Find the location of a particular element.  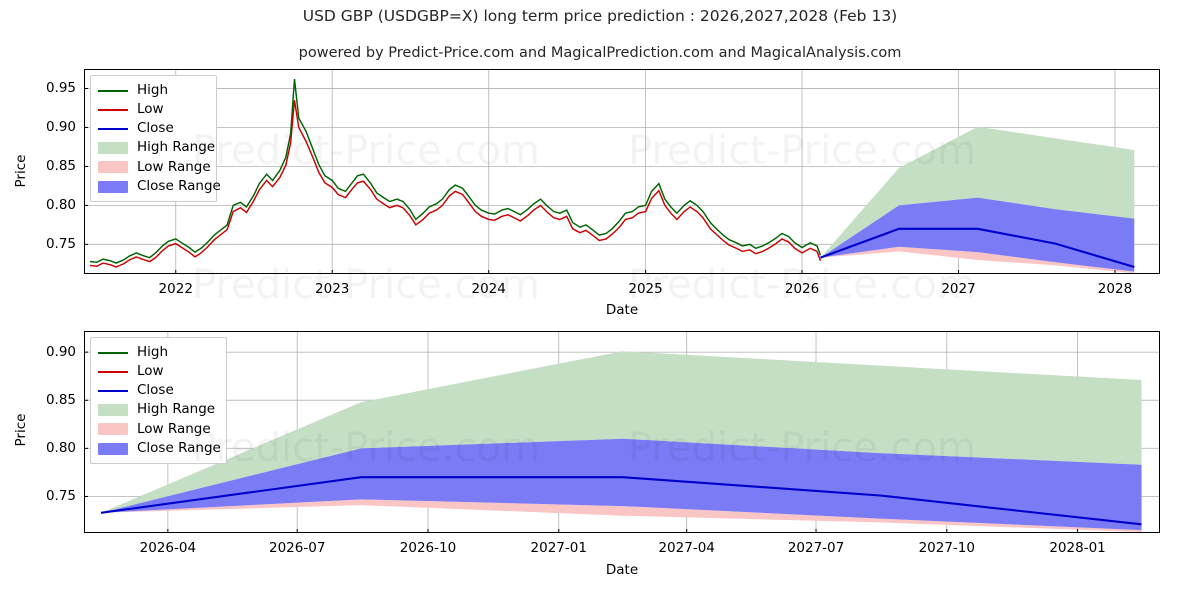

x-axis-tick-label: 2027-07 is located at coordinates (816, 548).